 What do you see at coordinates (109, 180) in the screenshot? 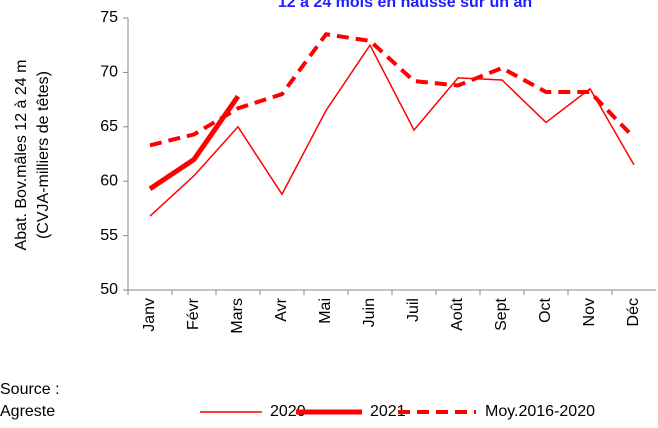
I see `y-tick-label: 60` at bounding box center [109, 180].